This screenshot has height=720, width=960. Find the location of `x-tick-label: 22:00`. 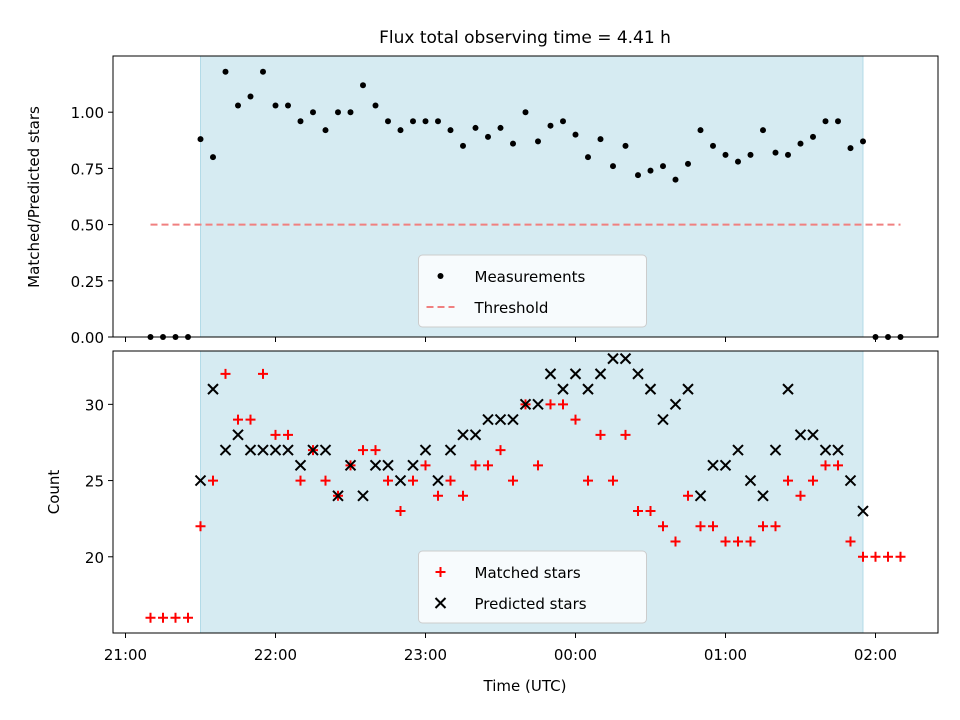

x-tick-label: 22:00 is located at coordinates (275, 655).